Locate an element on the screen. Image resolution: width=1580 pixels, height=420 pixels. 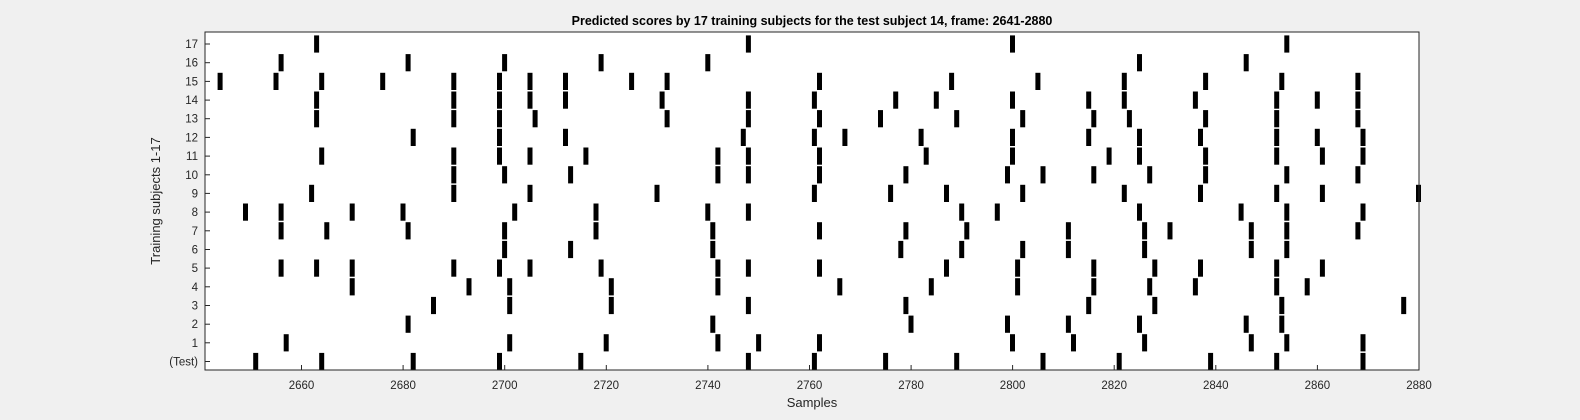
x-tick-label: 2880 is located at coordinates (1419, 386).